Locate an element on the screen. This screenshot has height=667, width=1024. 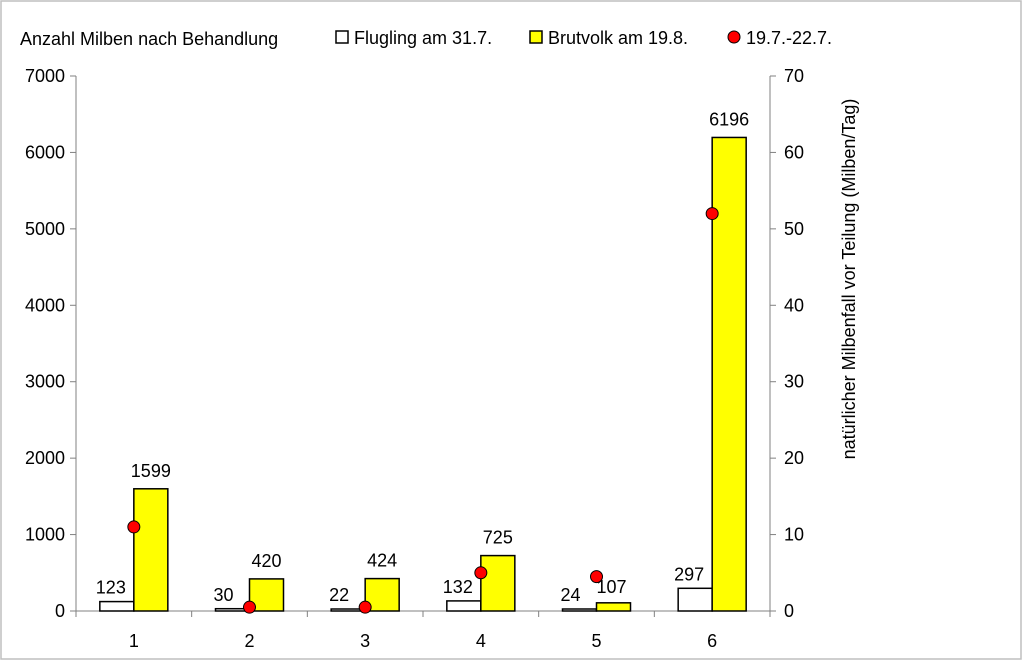
y-right-tick-label: 70 is located at coordinates (794, 76).